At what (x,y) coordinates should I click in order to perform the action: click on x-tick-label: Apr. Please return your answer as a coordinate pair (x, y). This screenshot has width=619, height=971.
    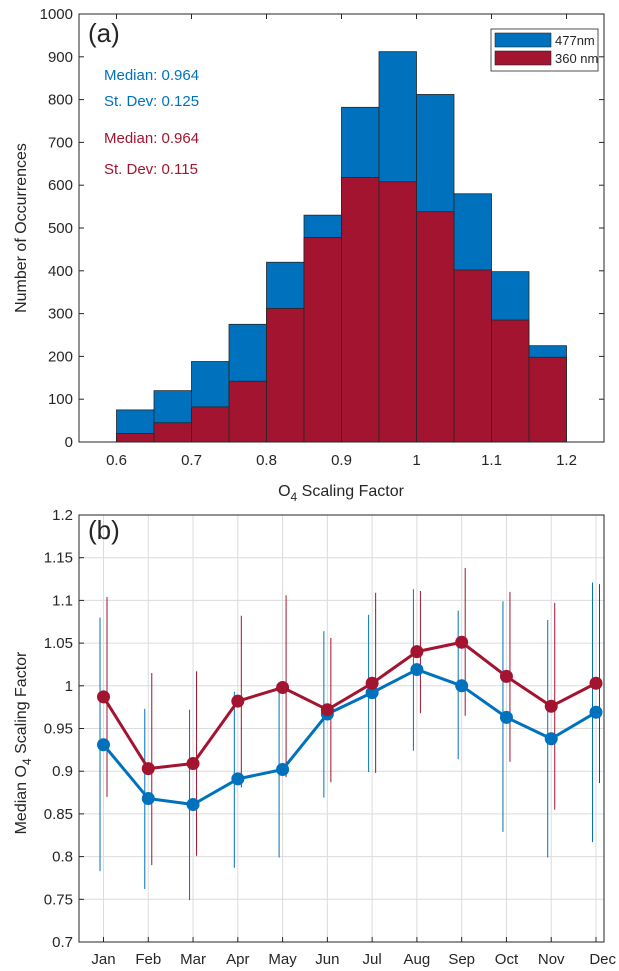
    Looking at the image, I should click on (237, 959).